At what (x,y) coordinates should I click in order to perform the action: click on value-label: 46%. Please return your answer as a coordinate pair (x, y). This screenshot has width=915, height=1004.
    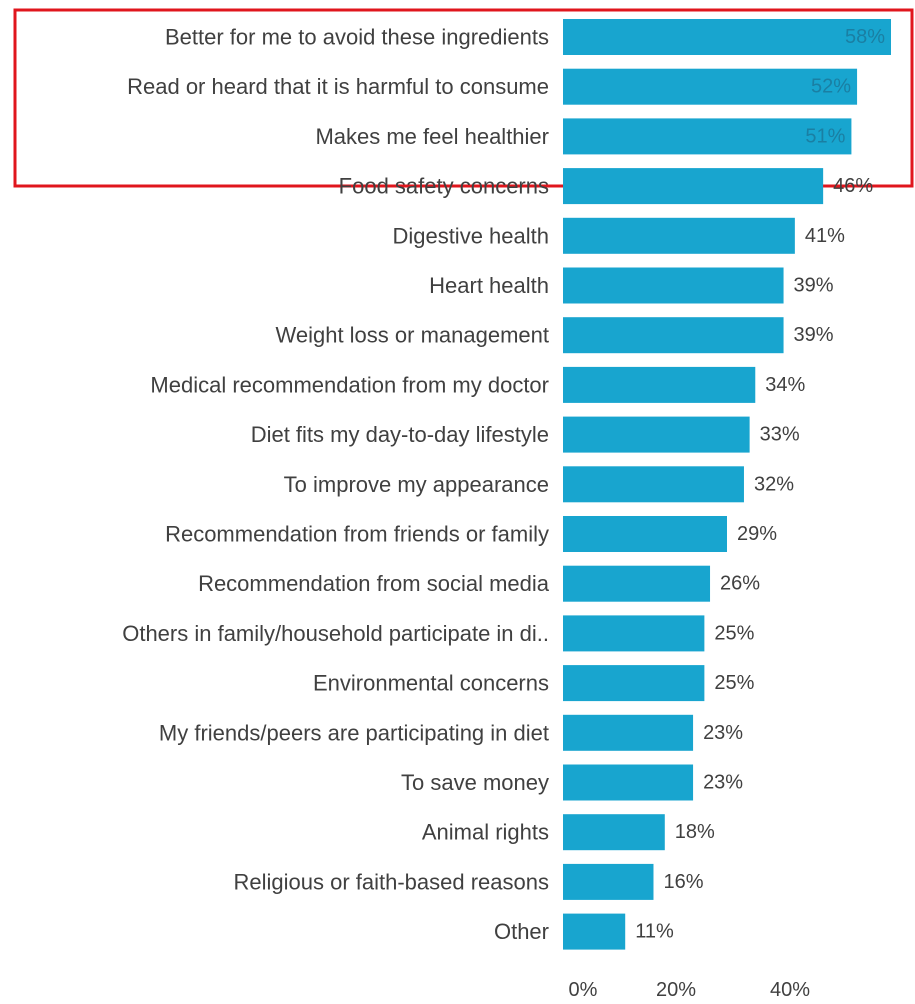
    Looking at the image, I should click on (853, 186).